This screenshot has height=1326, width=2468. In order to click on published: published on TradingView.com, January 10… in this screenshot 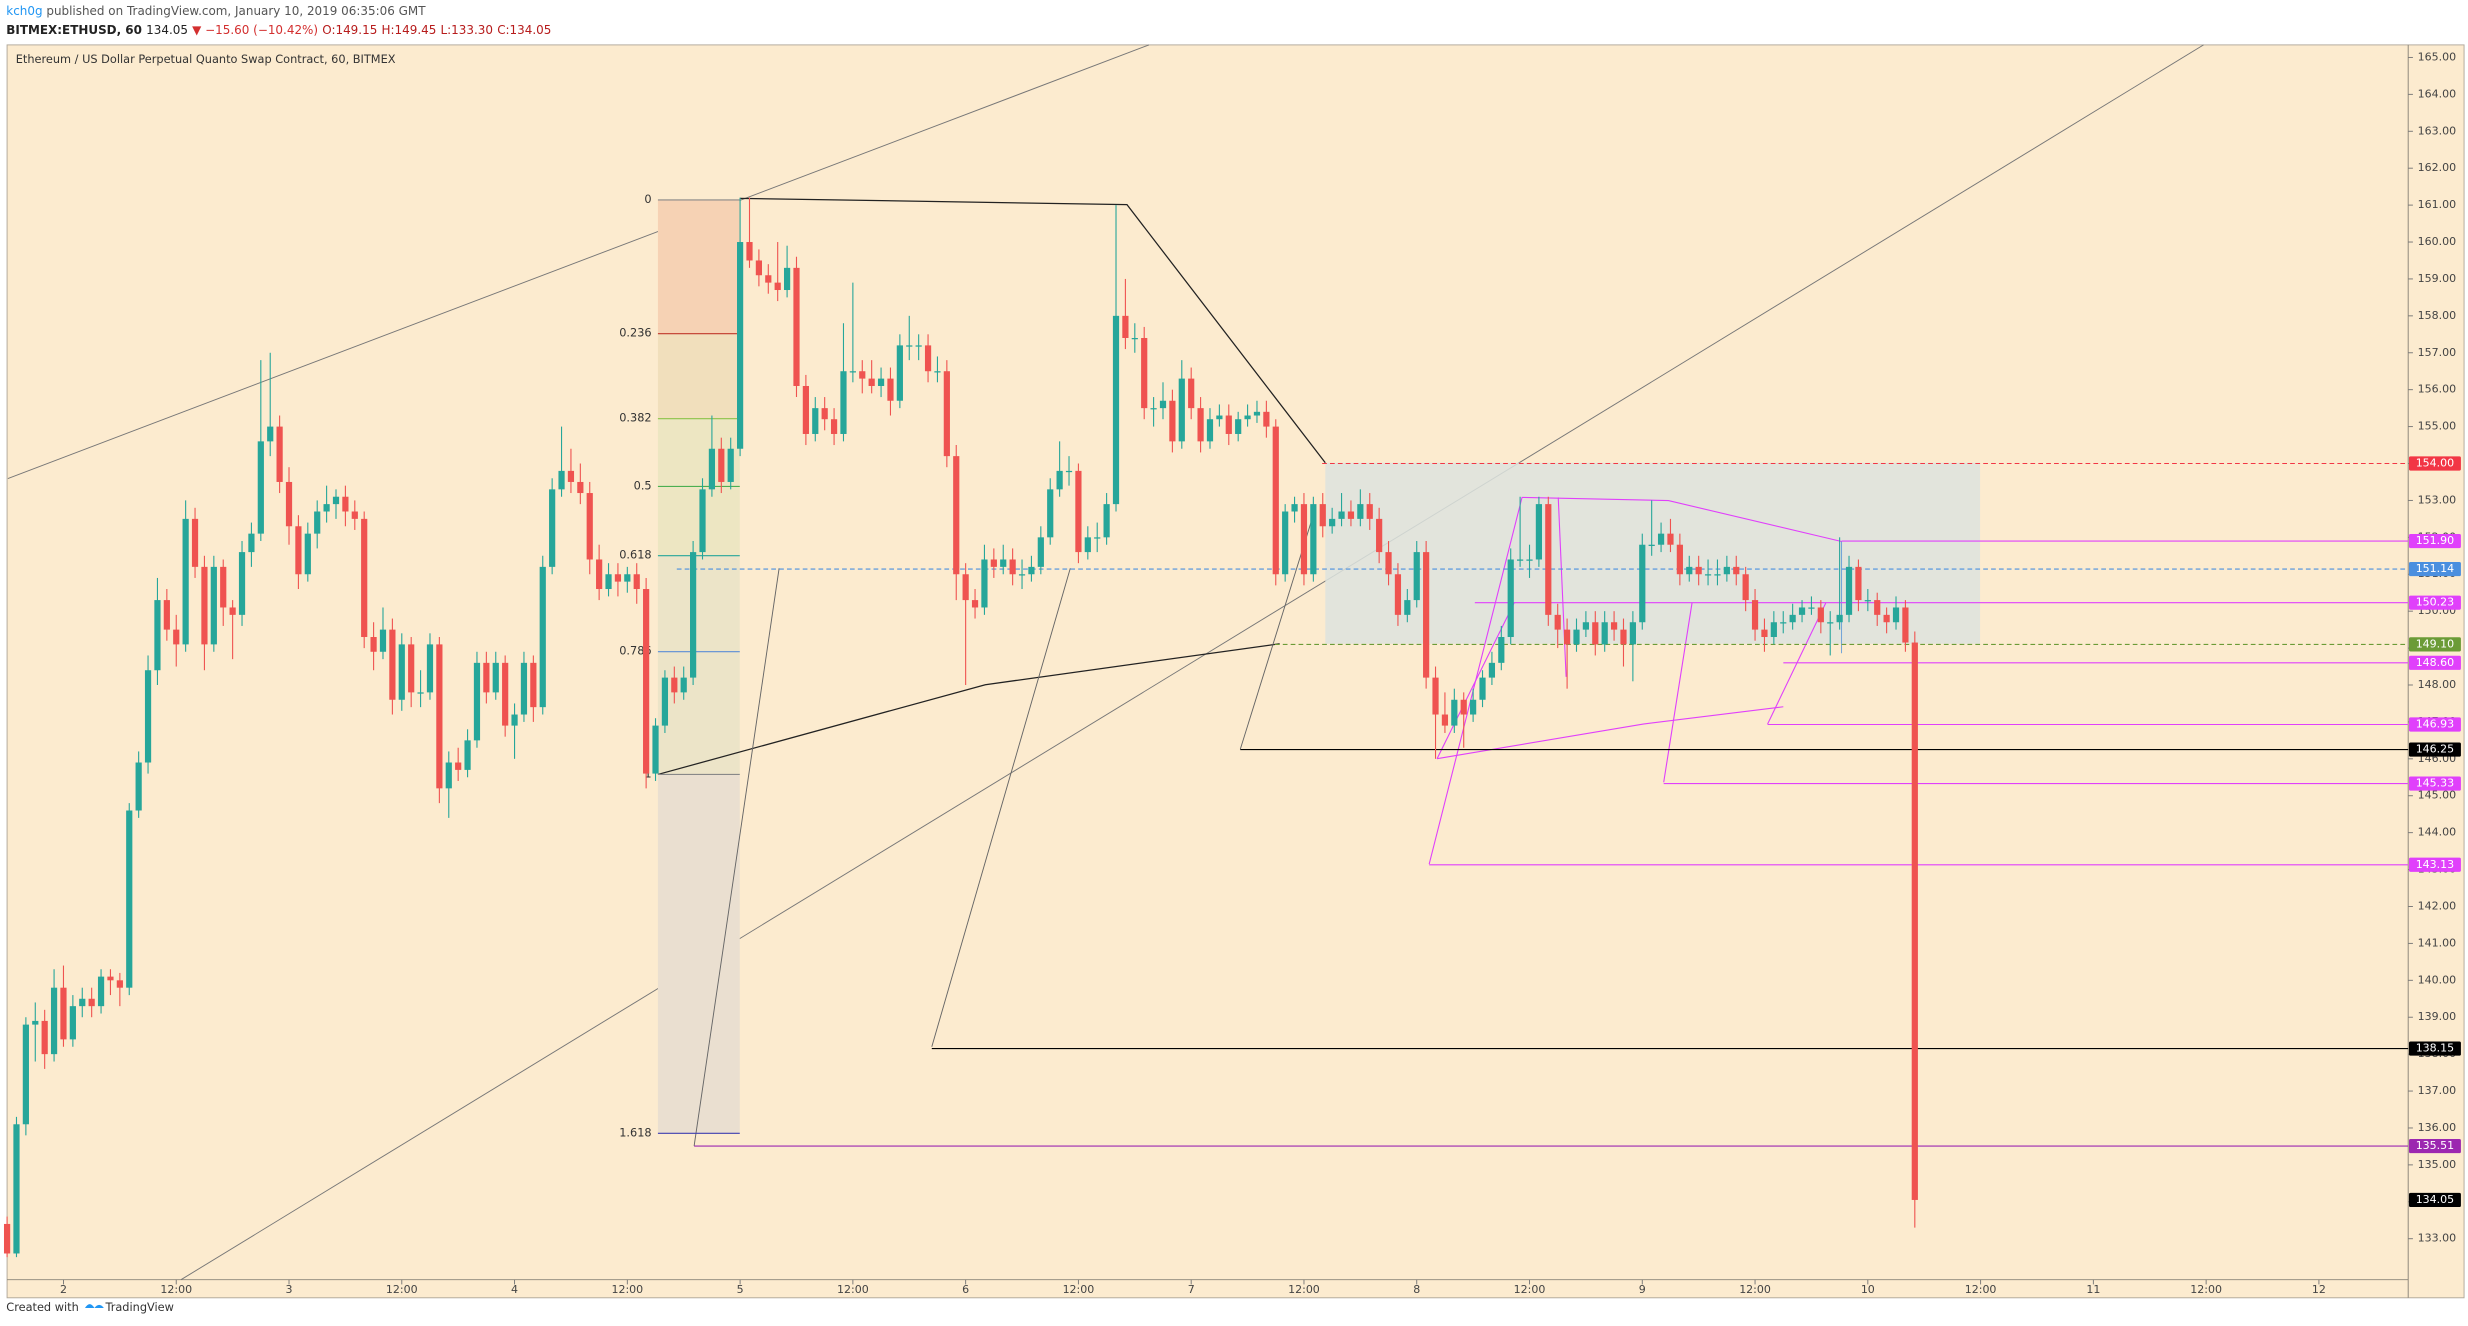, I will do `click(236, 11)`.